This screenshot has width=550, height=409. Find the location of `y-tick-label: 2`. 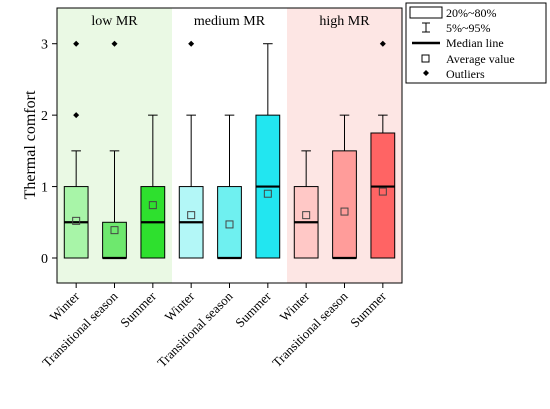

y-tick-label: 2 is located at coordinates (44, 116).